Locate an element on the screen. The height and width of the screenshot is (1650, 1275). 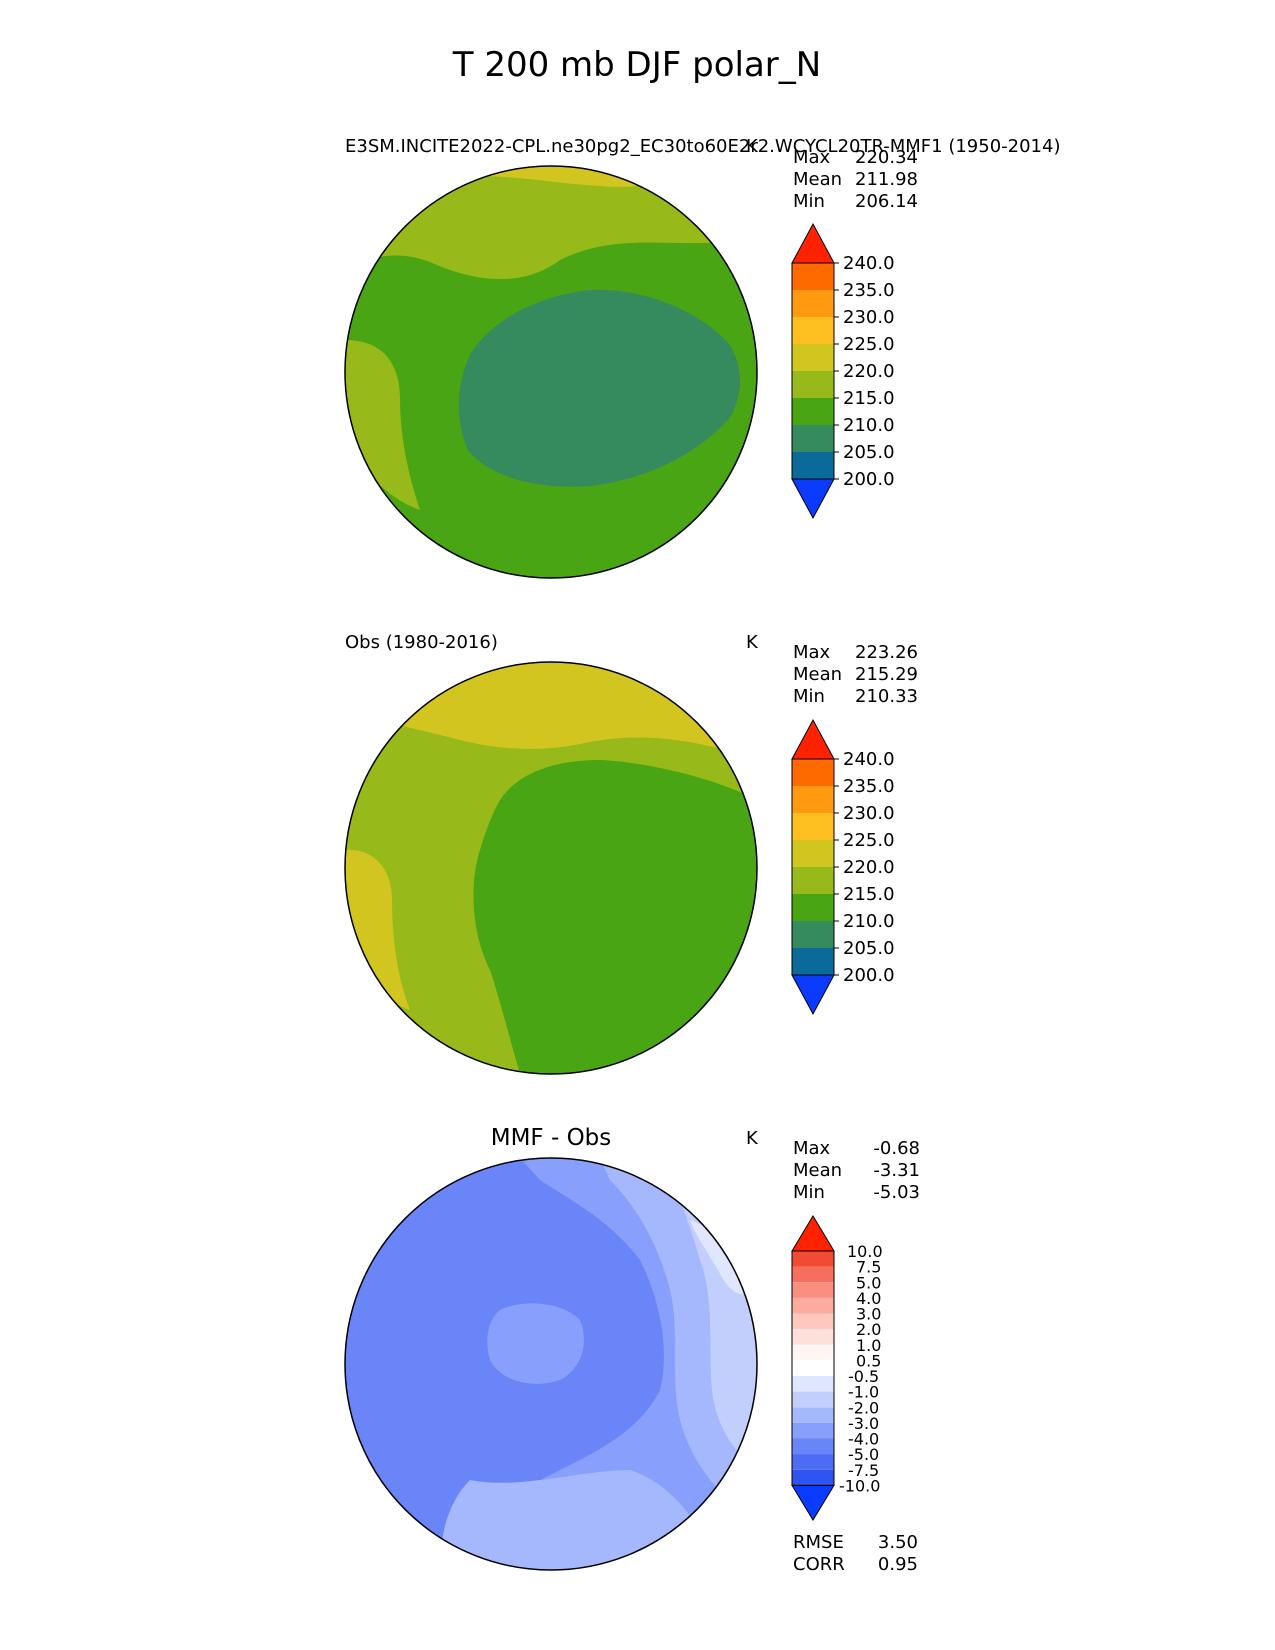
test-map is located at coordinates (551, 372).